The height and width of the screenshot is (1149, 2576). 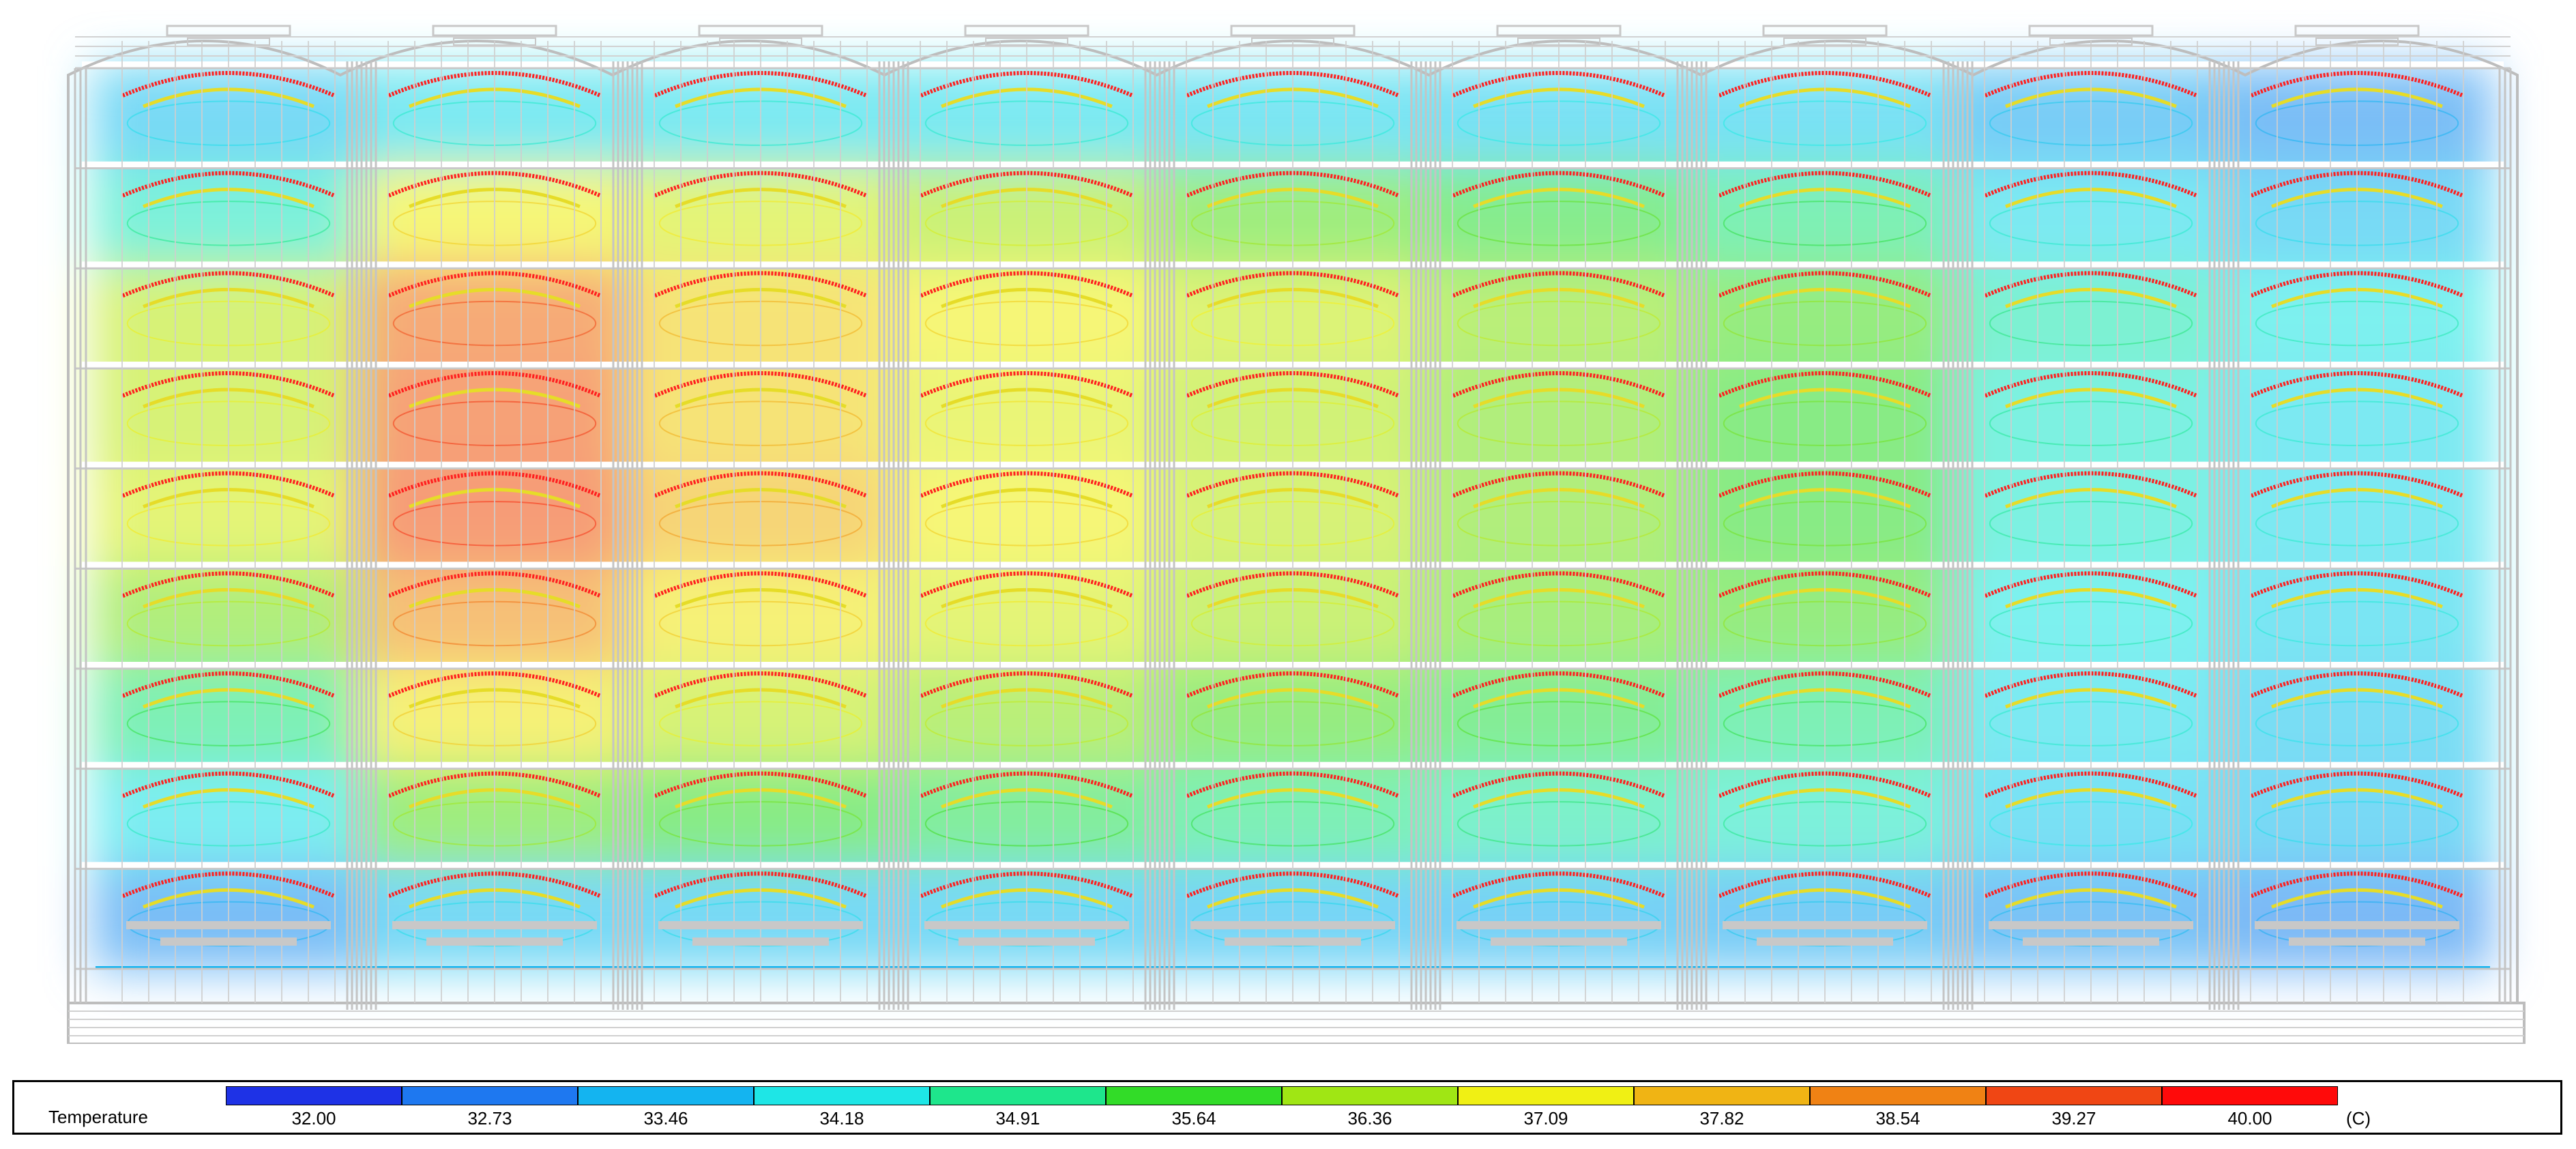 I want to click on colorbar, so click(x=1282, y=1096).